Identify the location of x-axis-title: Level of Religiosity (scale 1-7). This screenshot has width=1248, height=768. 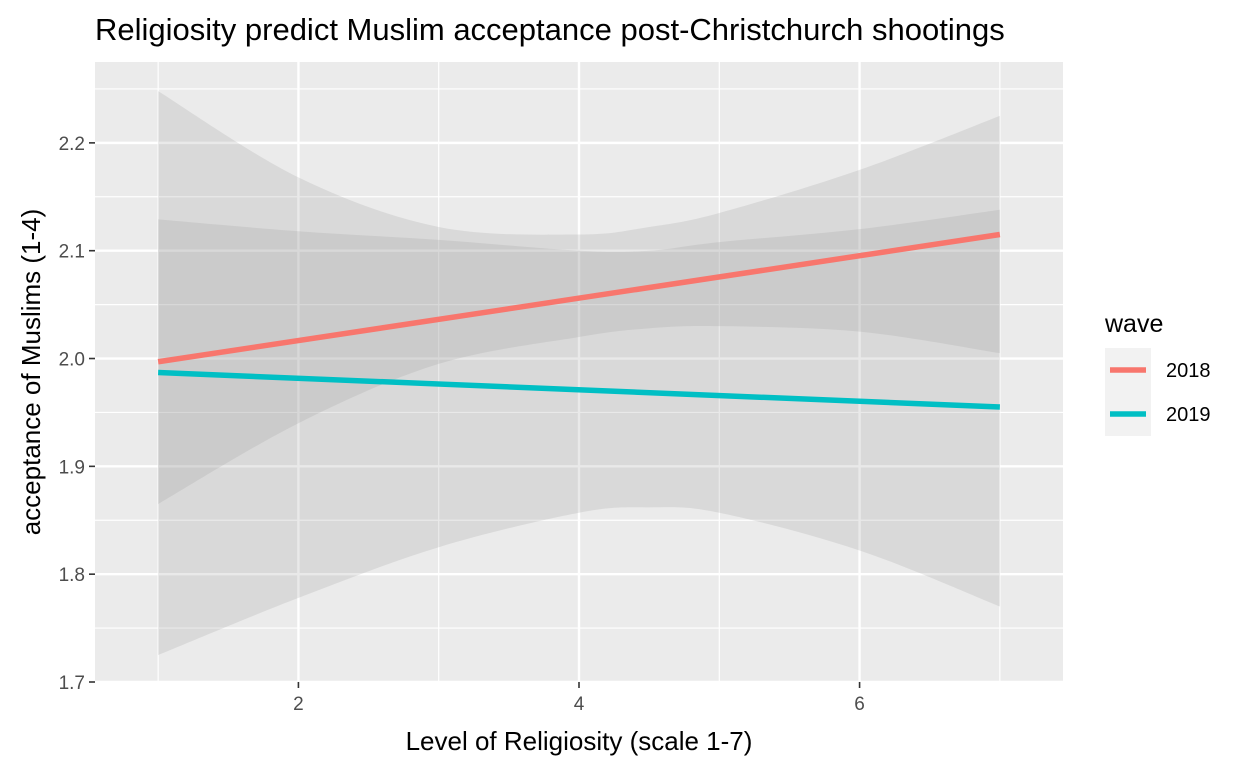
(579, 741).